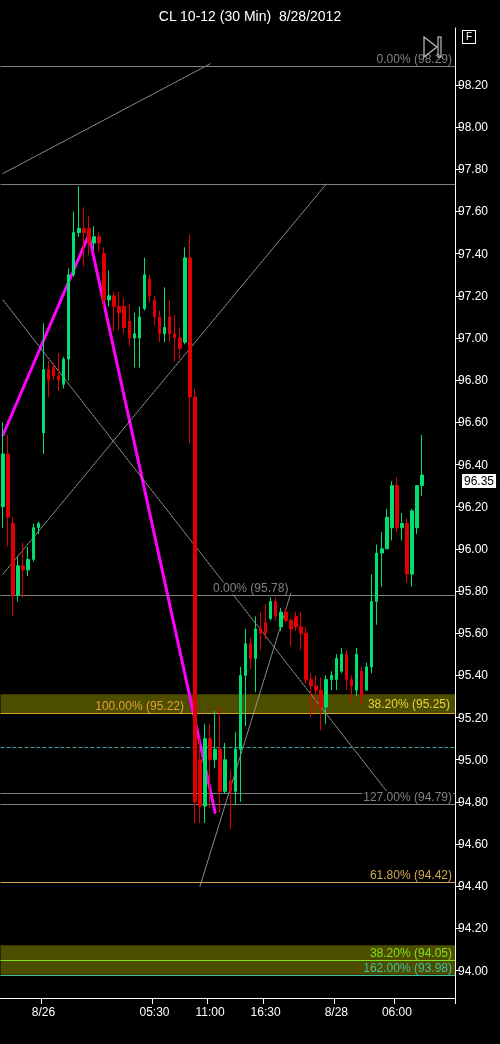 Image resolution: width=500 pixels, height=1044 pixels. Describe the element at coordinates (473, 337) in the screenshot. I see `y-tick-label: 97.00` at that location.